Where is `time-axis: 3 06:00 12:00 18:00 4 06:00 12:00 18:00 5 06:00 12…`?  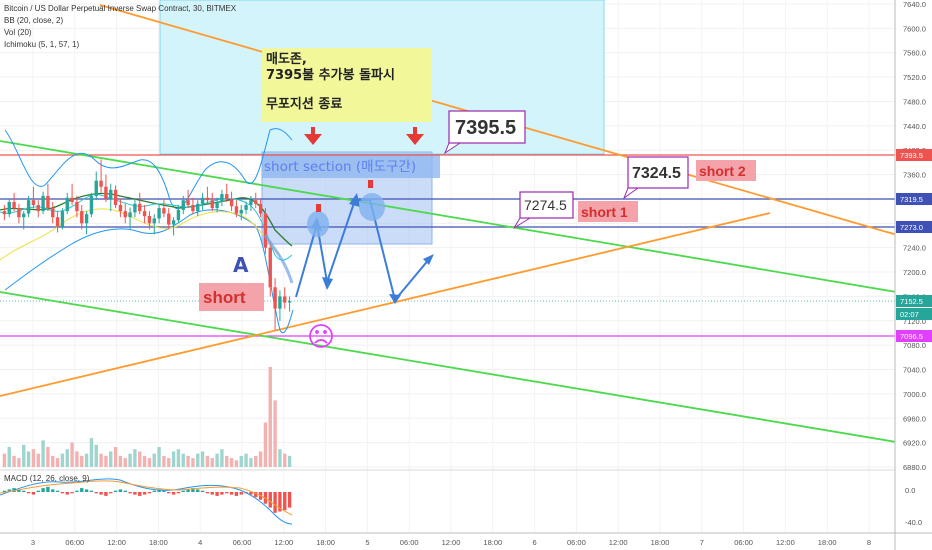 time-axis: 3 06:00 12:00 18:00 4 06:00 12:00 18:00 5 06:00 12… is located at coordinates (451, 542).